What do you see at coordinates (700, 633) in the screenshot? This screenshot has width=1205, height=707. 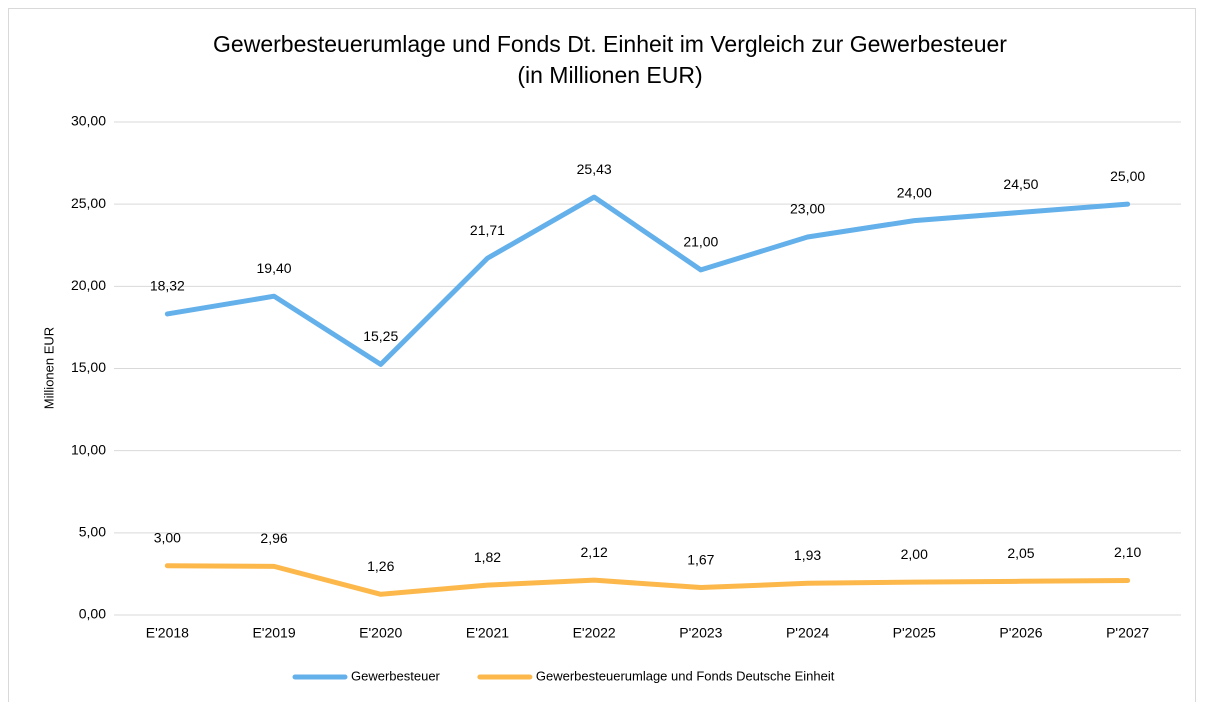 I see `x-tick-label: P'2023` at bounding box center [700, 633].